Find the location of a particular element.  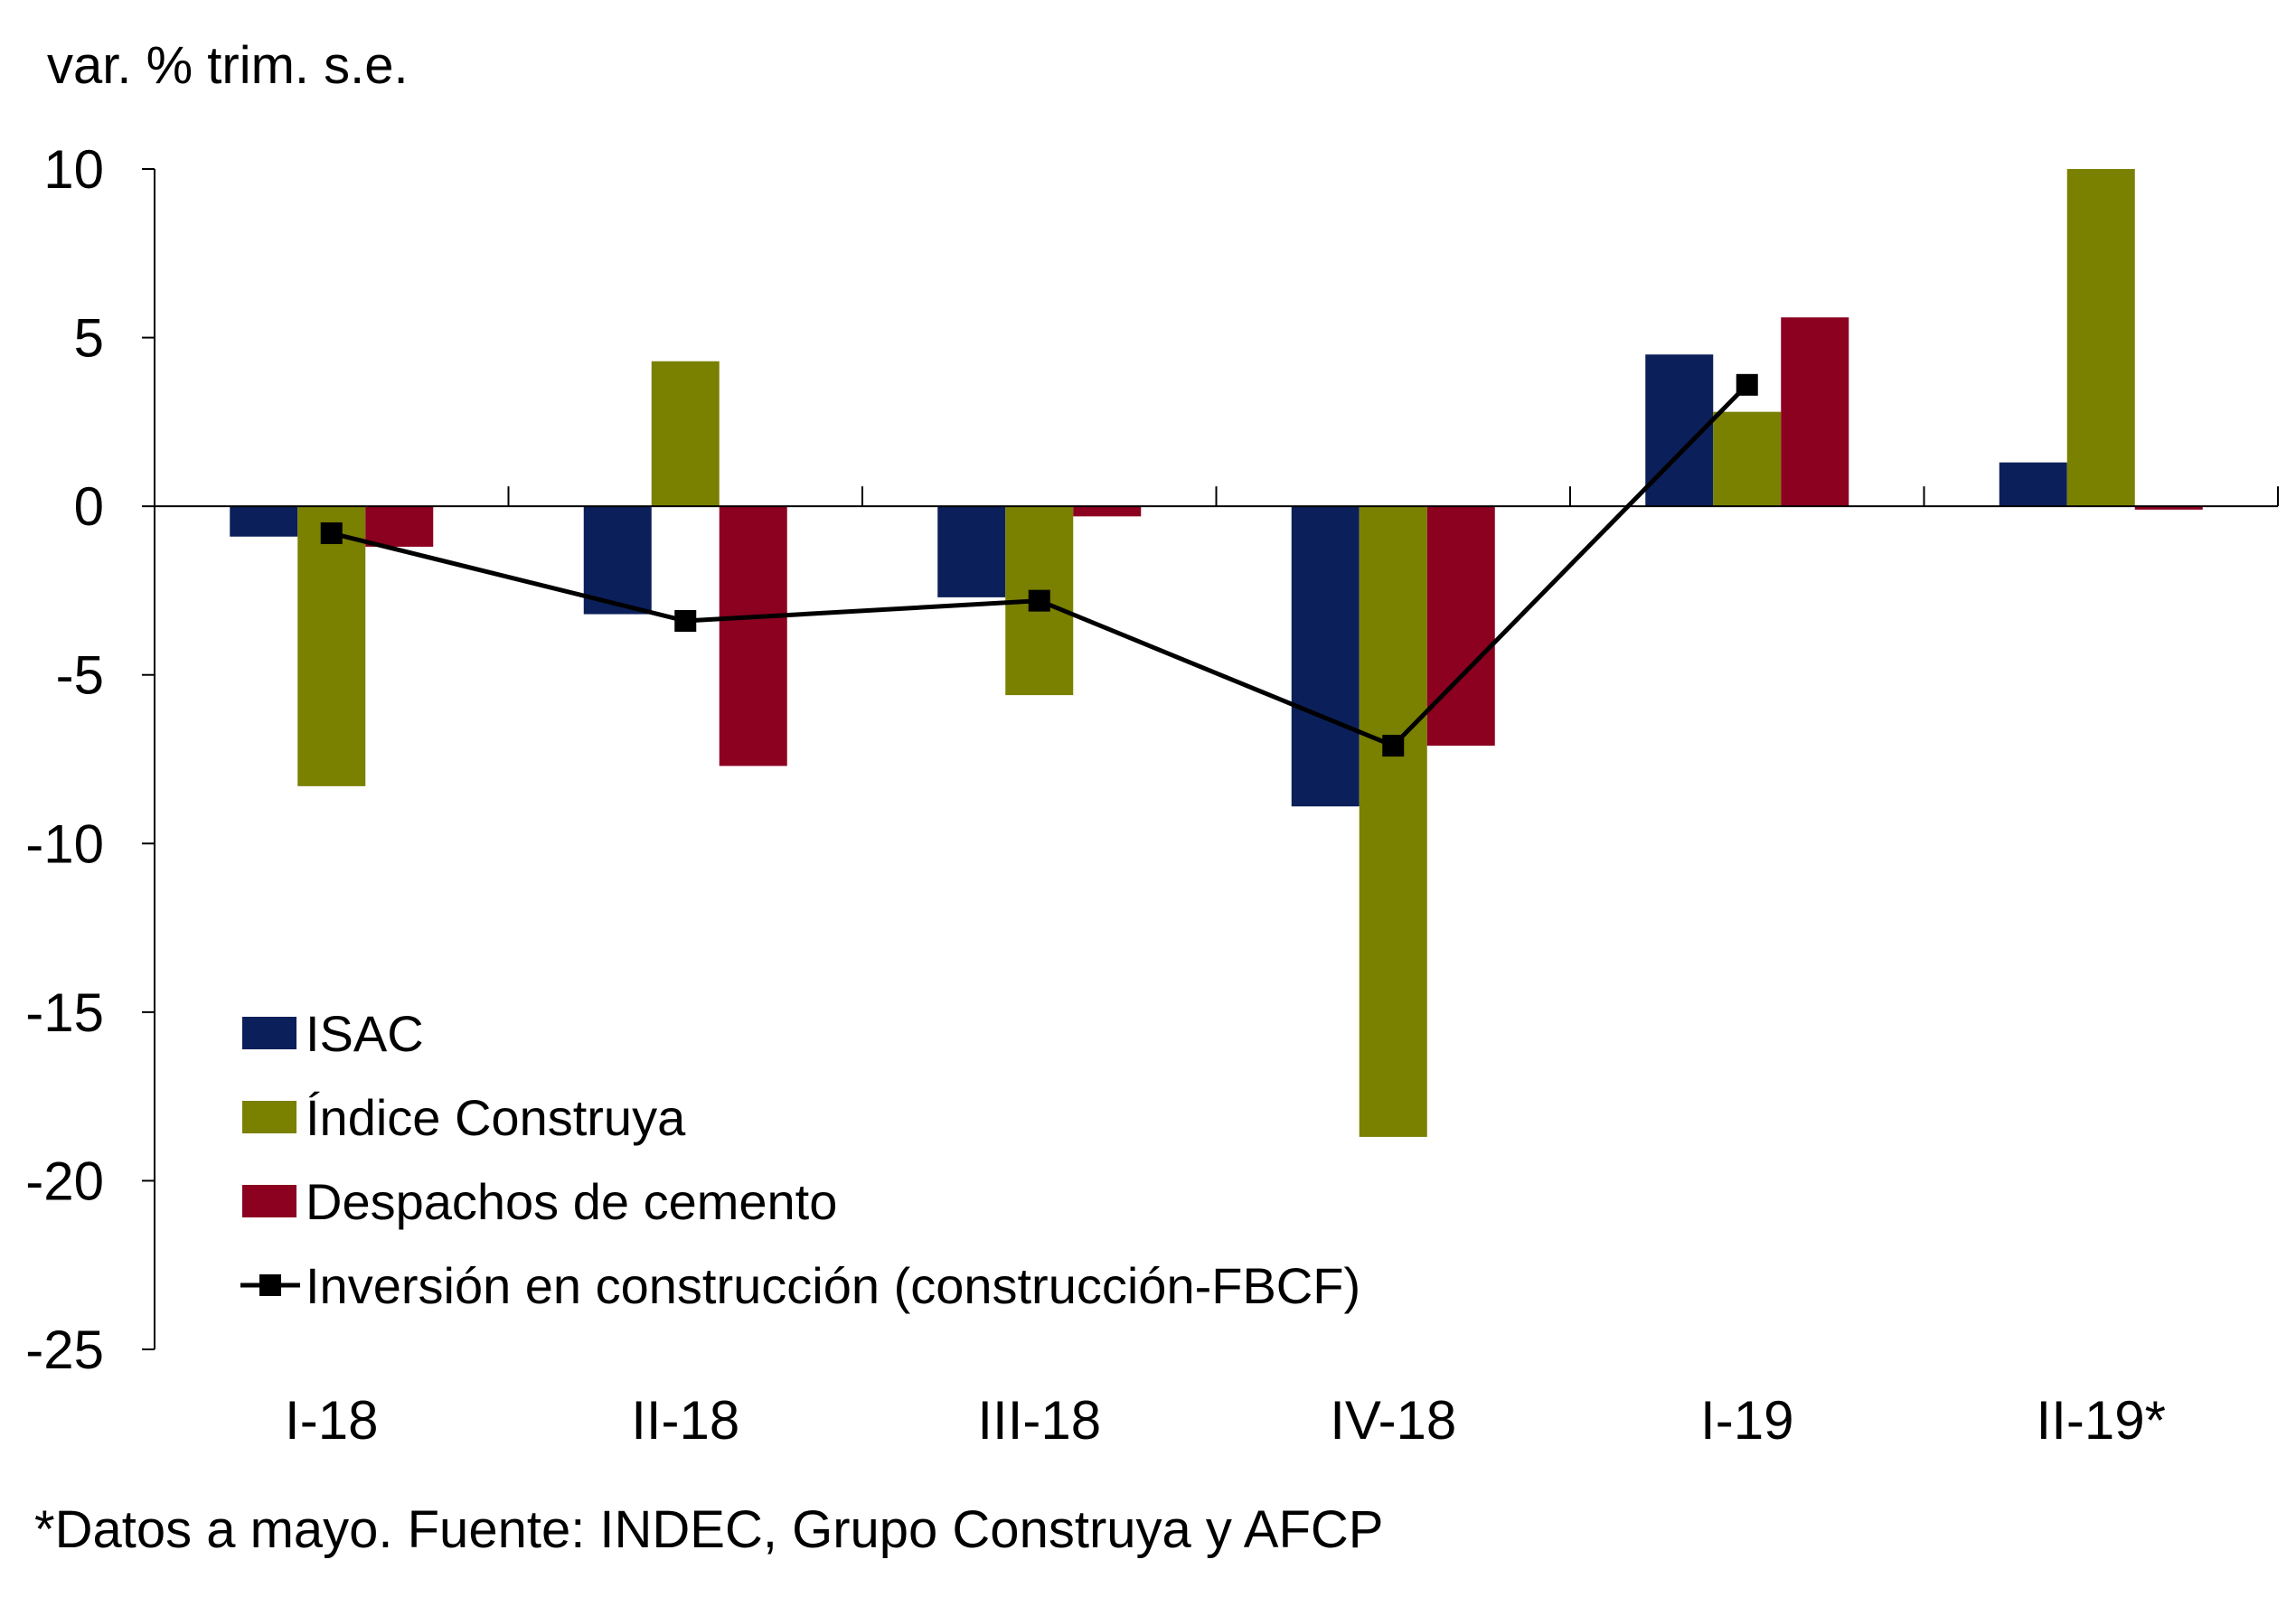

x-tick-label: III-18 is located at coordinates (1039, 1420).